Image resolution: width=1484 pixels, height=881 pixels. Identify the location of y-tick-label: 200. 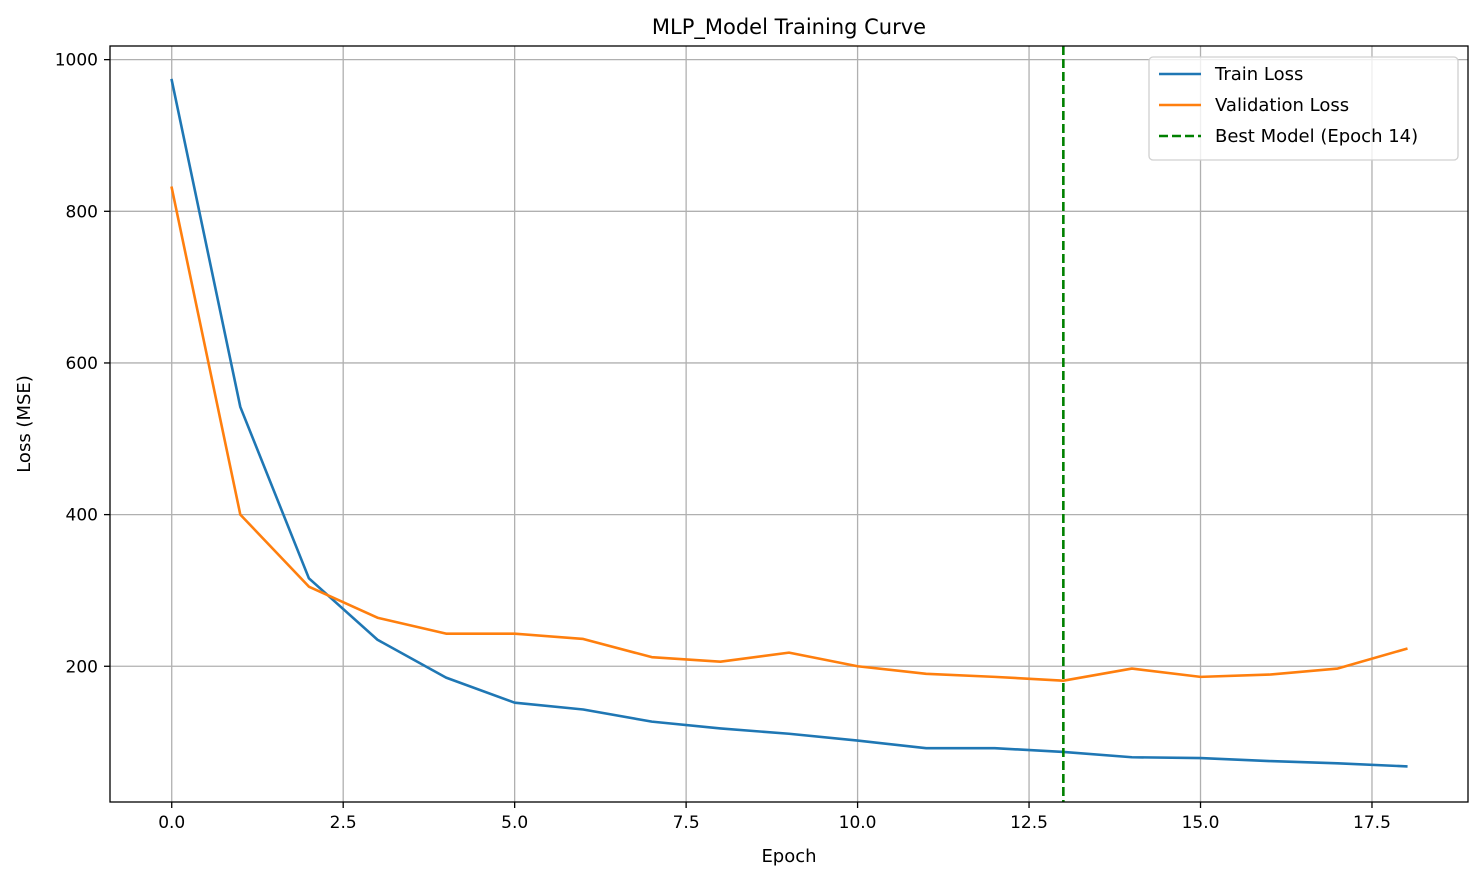
(82, 667).